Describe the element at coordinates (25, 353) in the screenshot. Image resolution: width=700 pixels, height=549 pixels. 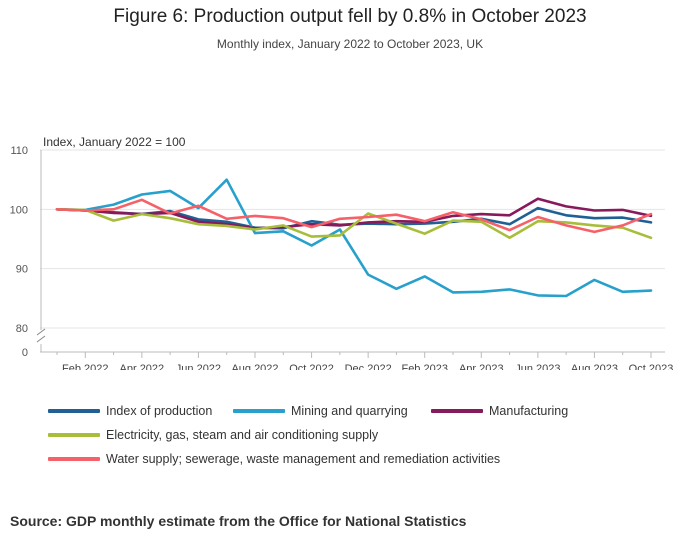
I see `y-tick-label-zero: 0` at that location.